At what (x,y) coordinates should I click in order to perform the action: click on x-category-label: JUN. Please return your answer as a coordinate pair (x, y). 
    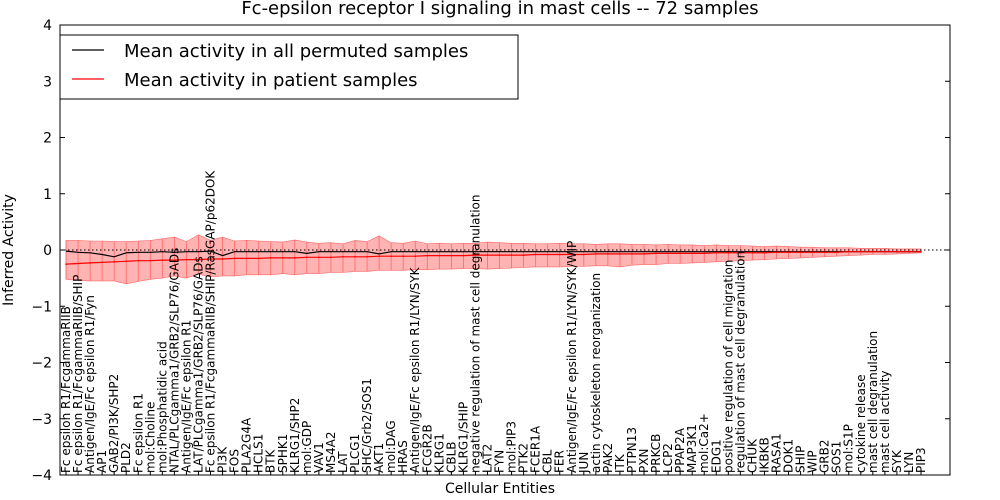
    Looking at the image, I should click on (584, 463).